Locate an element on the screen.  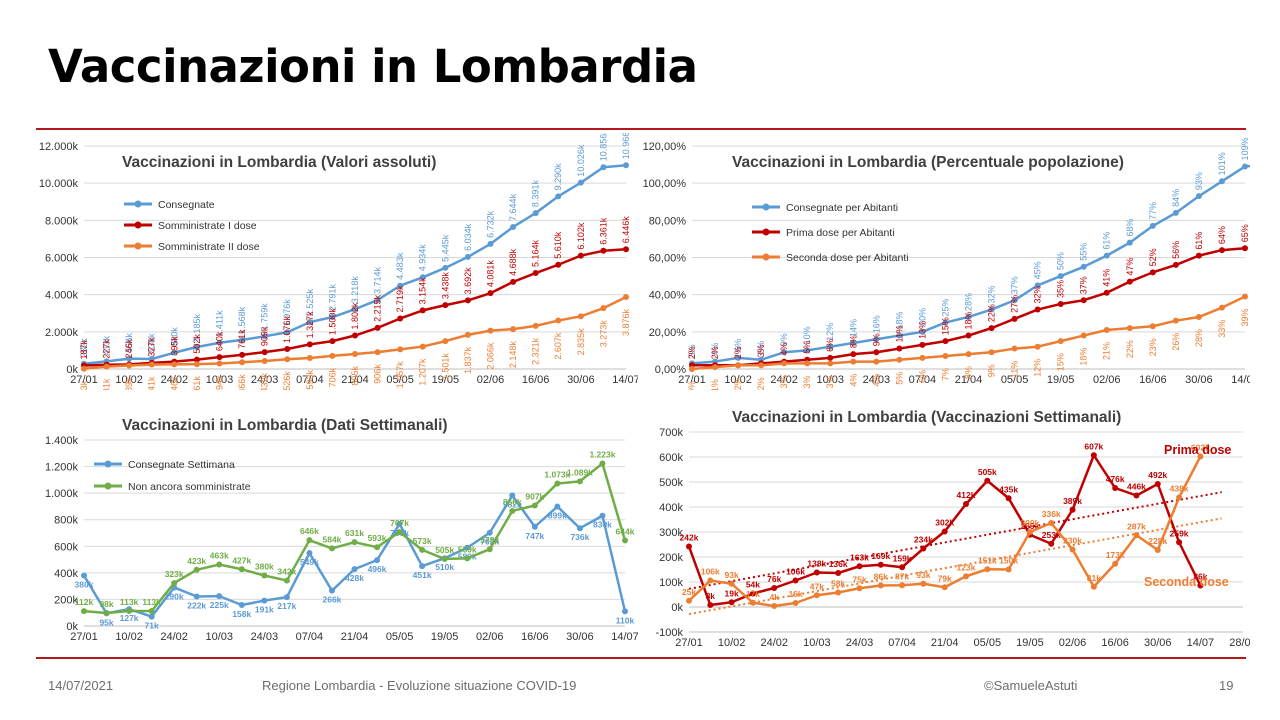
x-tick-label: 30/06 is located at coordinates (580, 637).